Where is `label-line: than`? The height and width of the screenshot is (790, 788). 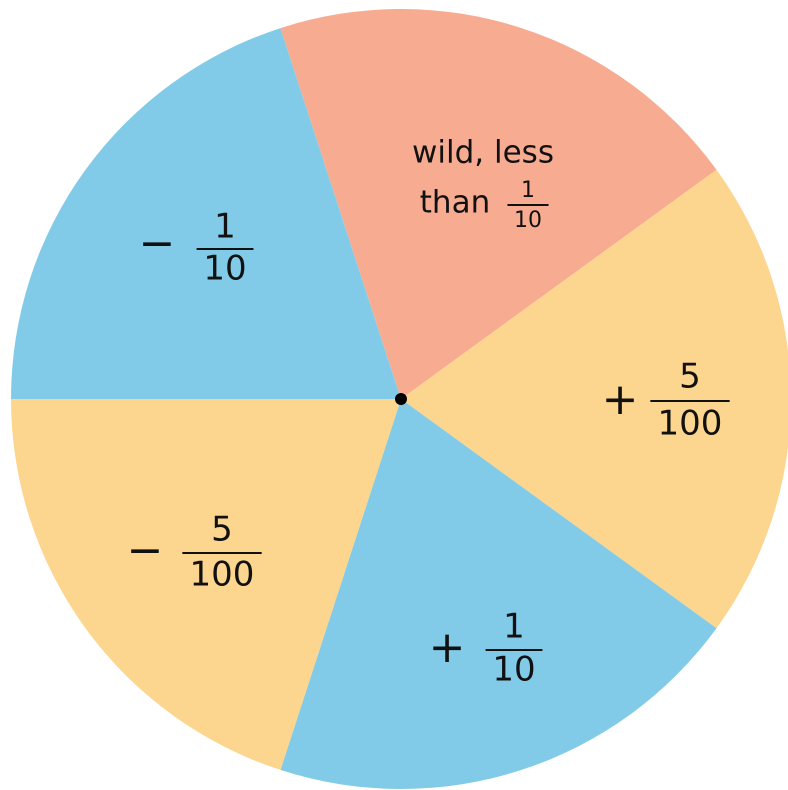 label-line: than is located at coordinates (455, 203).